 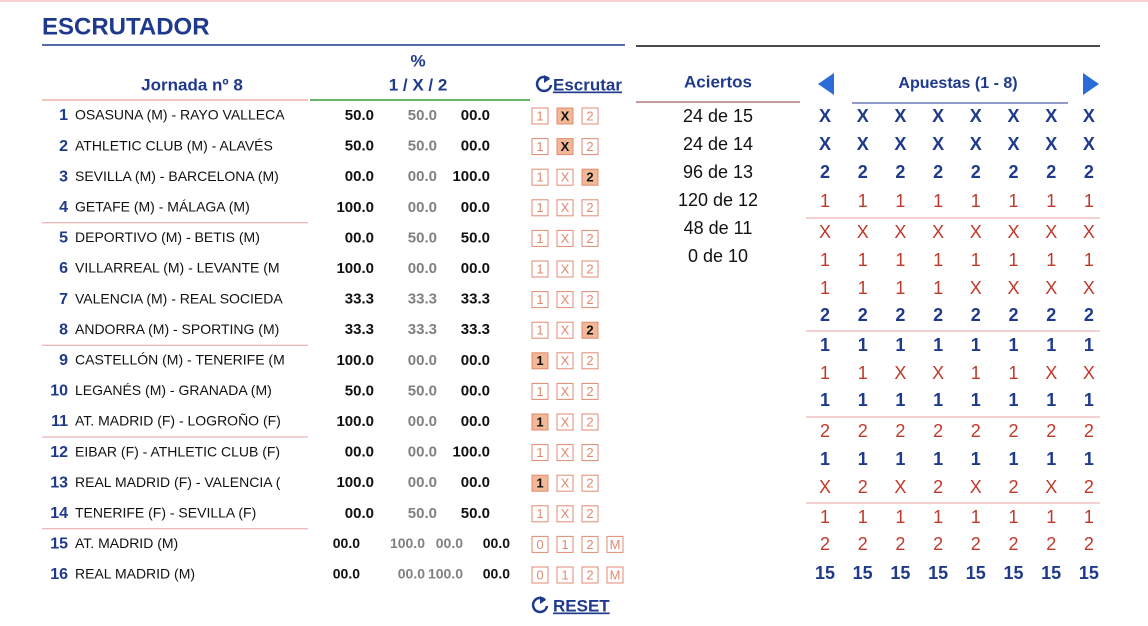 I want to click on percent: 50.0, so click(x=422, y=513).